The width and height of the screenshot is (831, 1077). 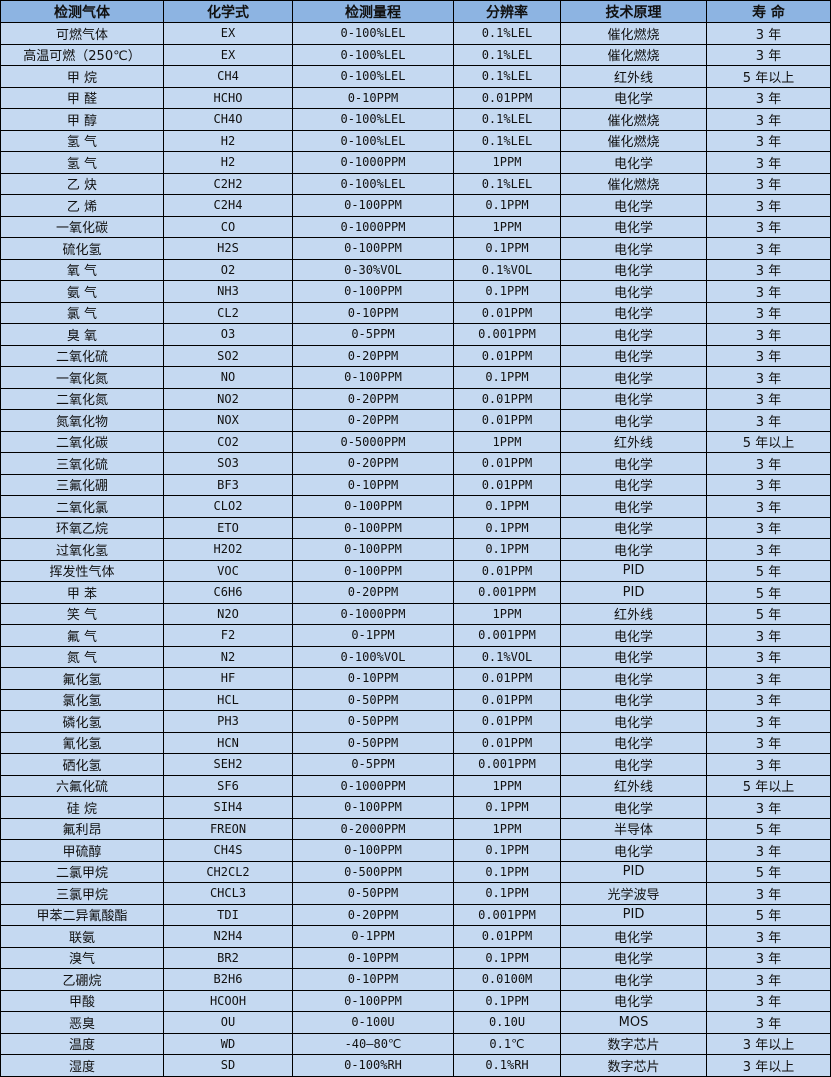 I want to click on header-resolution: 分辨率, so click(x=507, y=11).